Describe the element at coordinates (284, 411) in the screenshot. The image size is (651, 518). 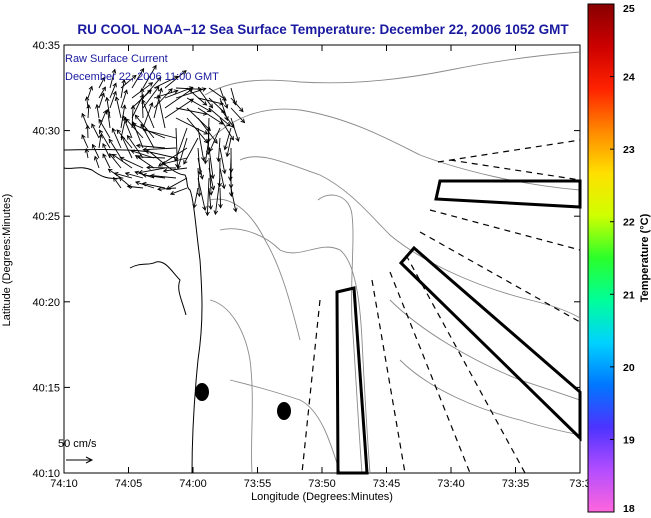
I see `marker-buoy-east` at that location.